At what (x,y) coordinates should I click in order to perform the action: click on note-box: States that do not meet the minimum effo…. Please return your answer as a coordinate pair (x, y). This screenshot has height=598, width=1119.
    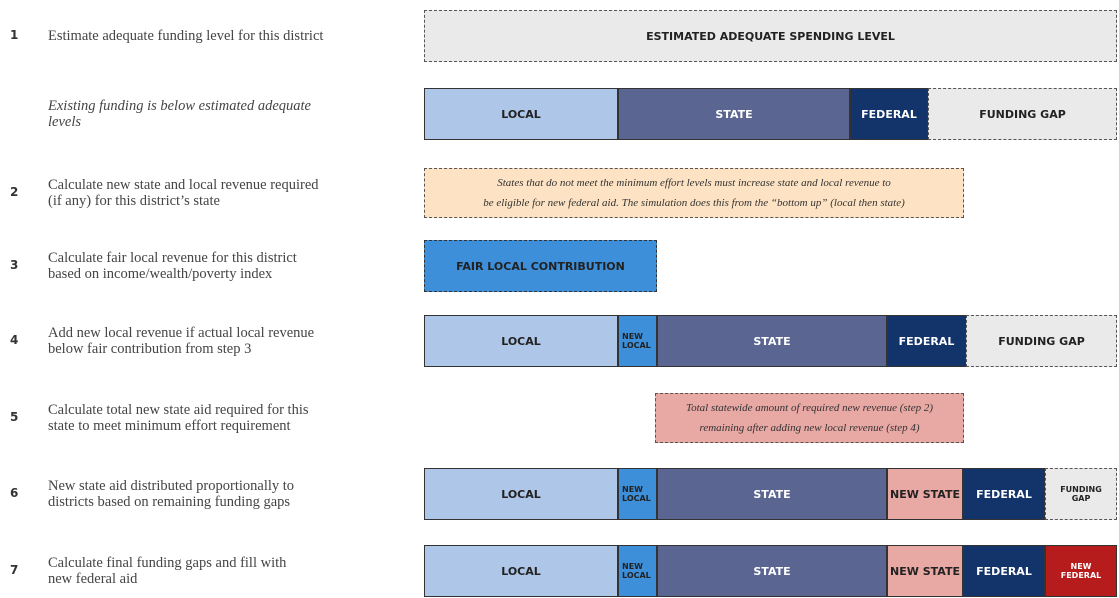
    Looking at the image, I should click on (694, 193).